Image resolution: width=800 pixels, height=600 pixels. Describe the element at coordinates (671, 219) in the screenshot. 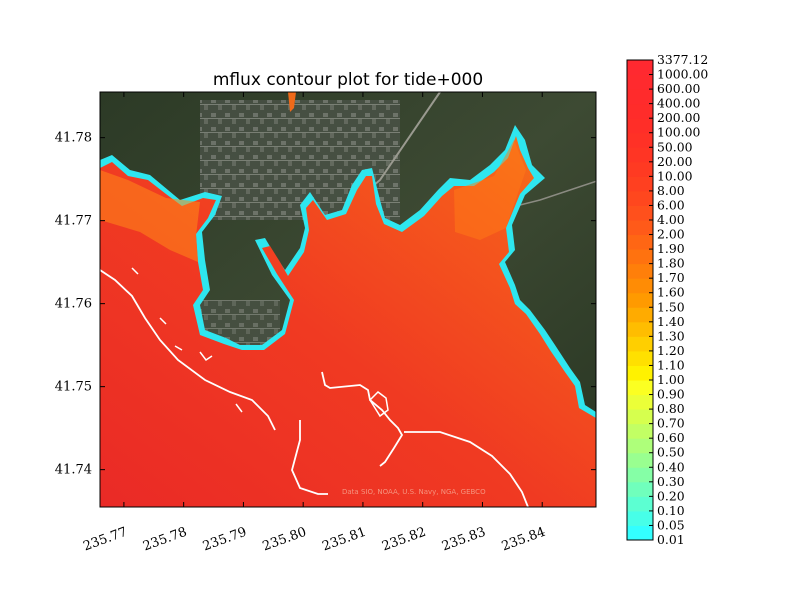

I see `colorbar-label: 4.00` at that location.